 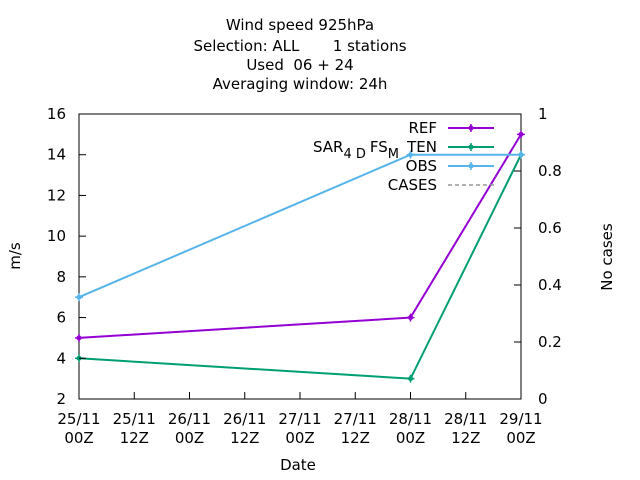 What do you see at coordinates (471, 147) in the screenshot?
I see `legend-marker-ten` at bounding box center [471, 147].